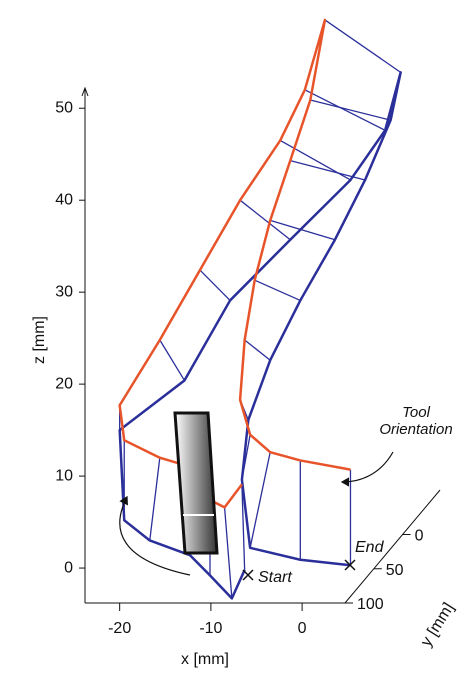 The image size is (466, 673). What do you see at coordinates (419, 536) in the screenshot?
I see `y-tick-label: 0` at bounding box center [419, 536].